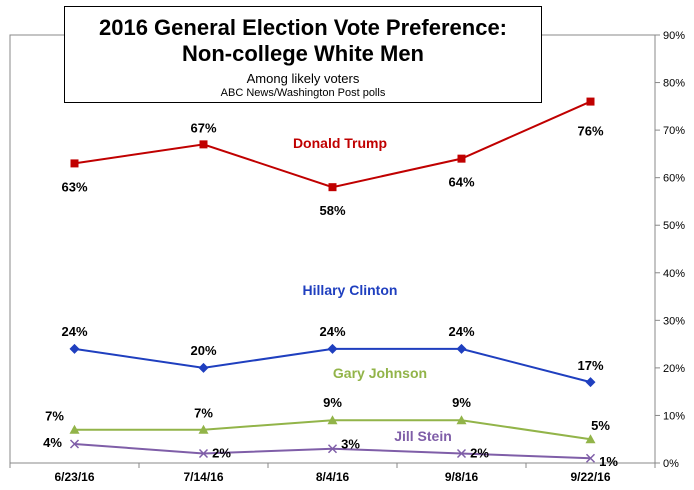 The image size is (694, 490). Describe the element at coordinates (303, 27) in the screenshot. I see `chart-title-line-1: 2016 General Election Vote Preference:` at that location.